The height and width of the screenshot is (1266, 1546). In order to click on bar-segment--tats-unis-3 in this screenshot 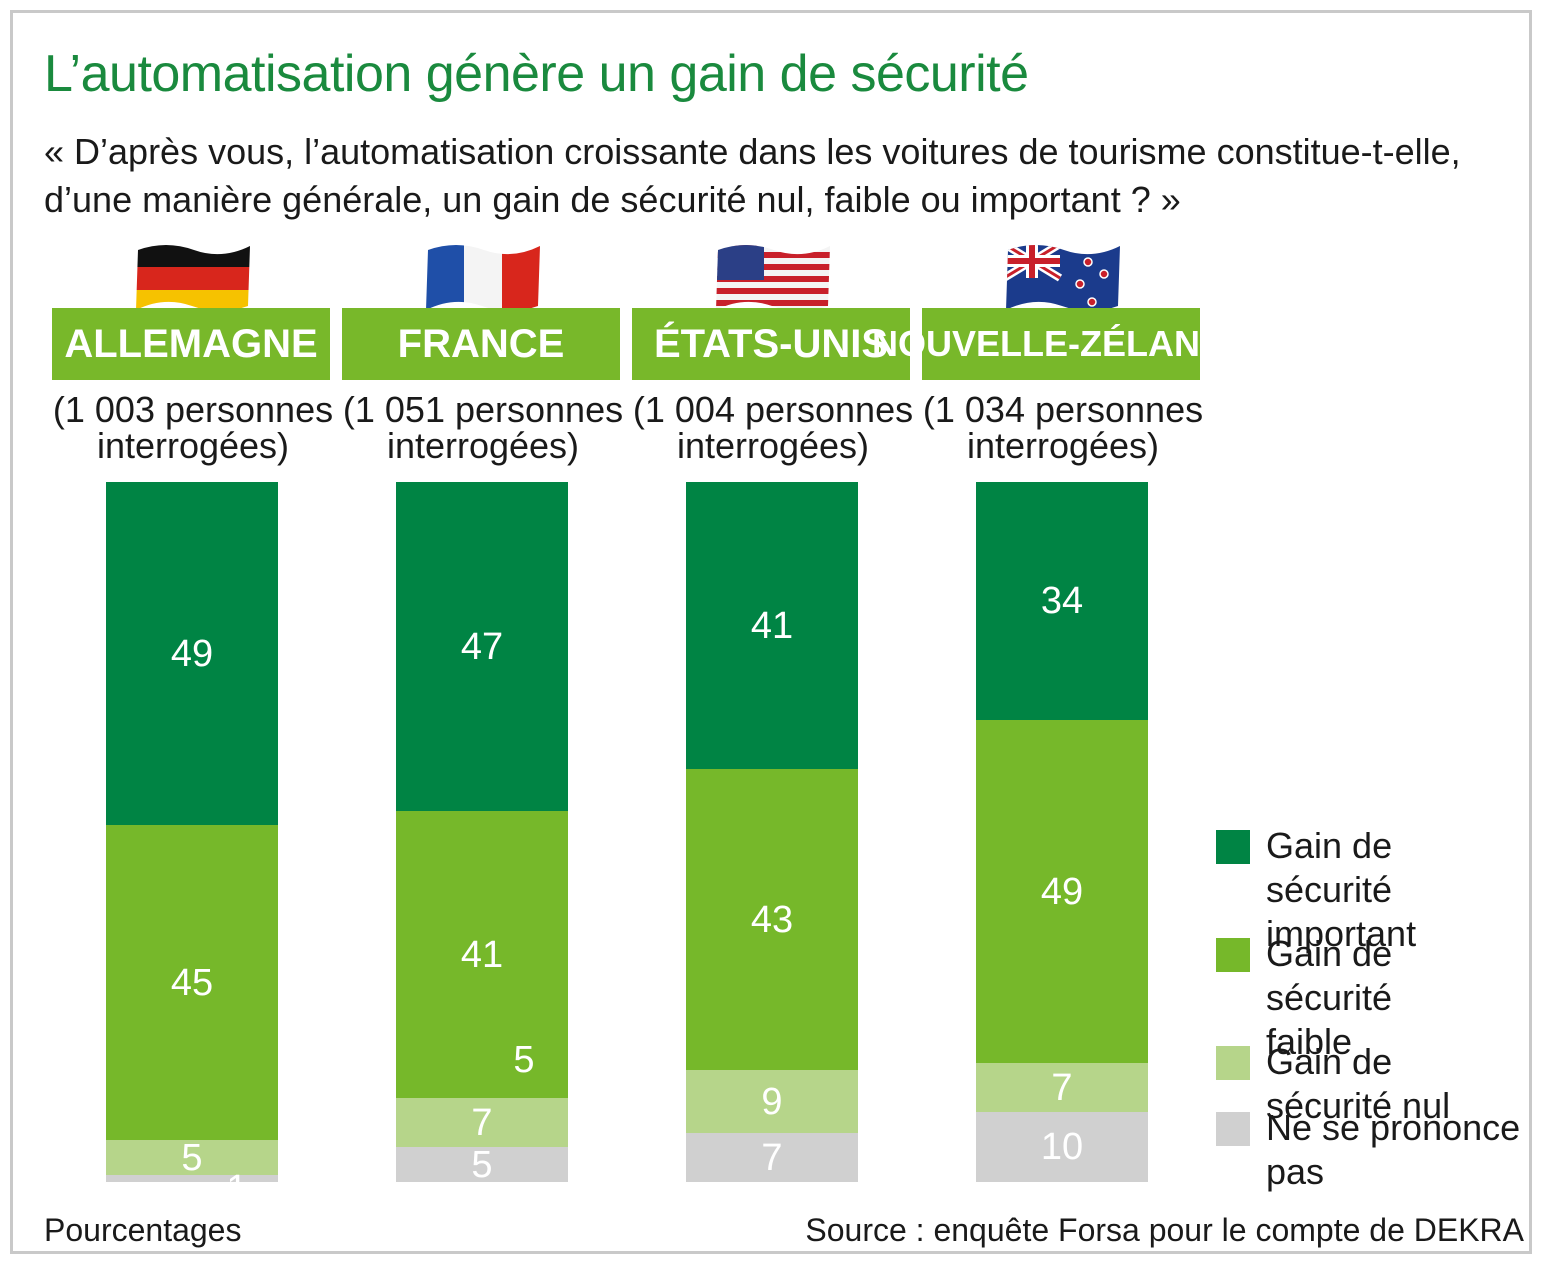, I will do `click(772, 1157)`.